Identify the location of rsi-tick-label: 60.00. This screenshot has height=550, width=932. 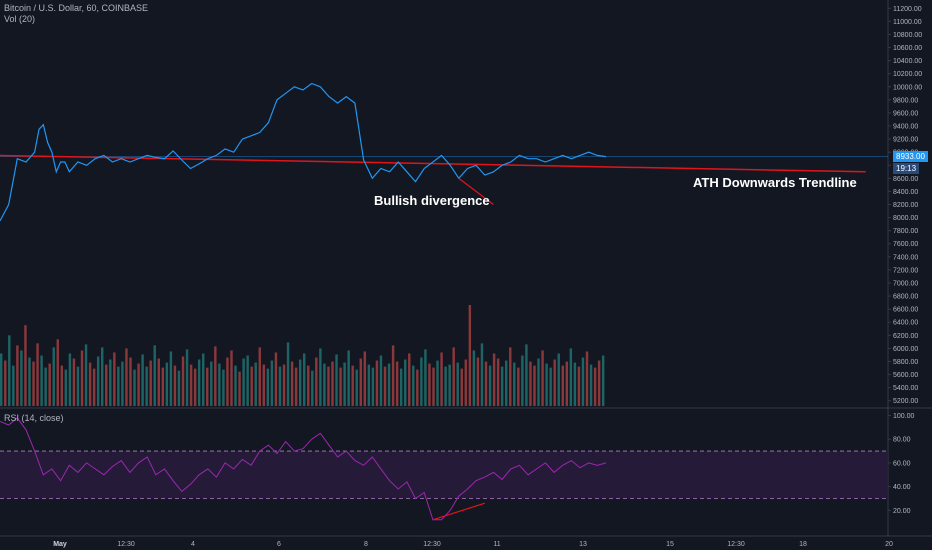
(902, 463).